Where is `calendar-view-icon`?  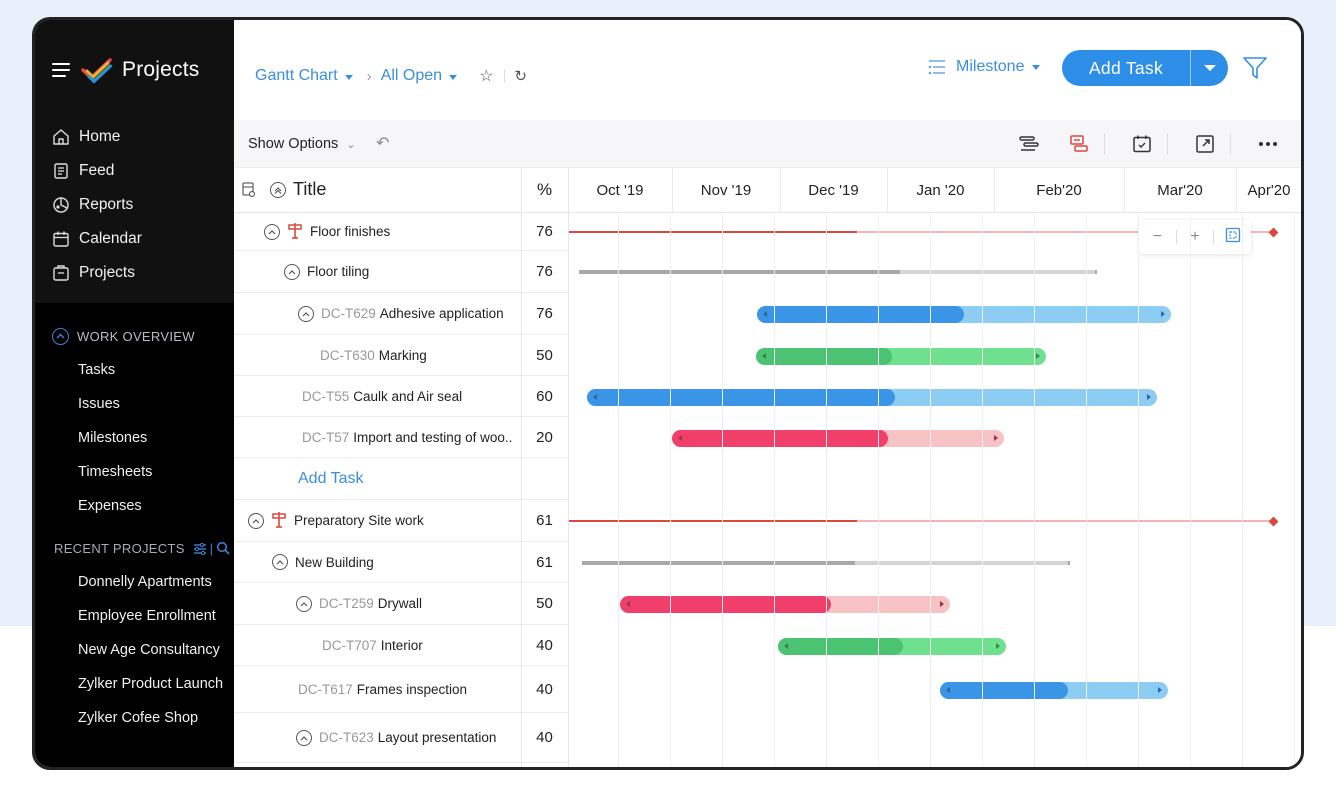 calendar-view-icon is located at coordinates (1142, 144).